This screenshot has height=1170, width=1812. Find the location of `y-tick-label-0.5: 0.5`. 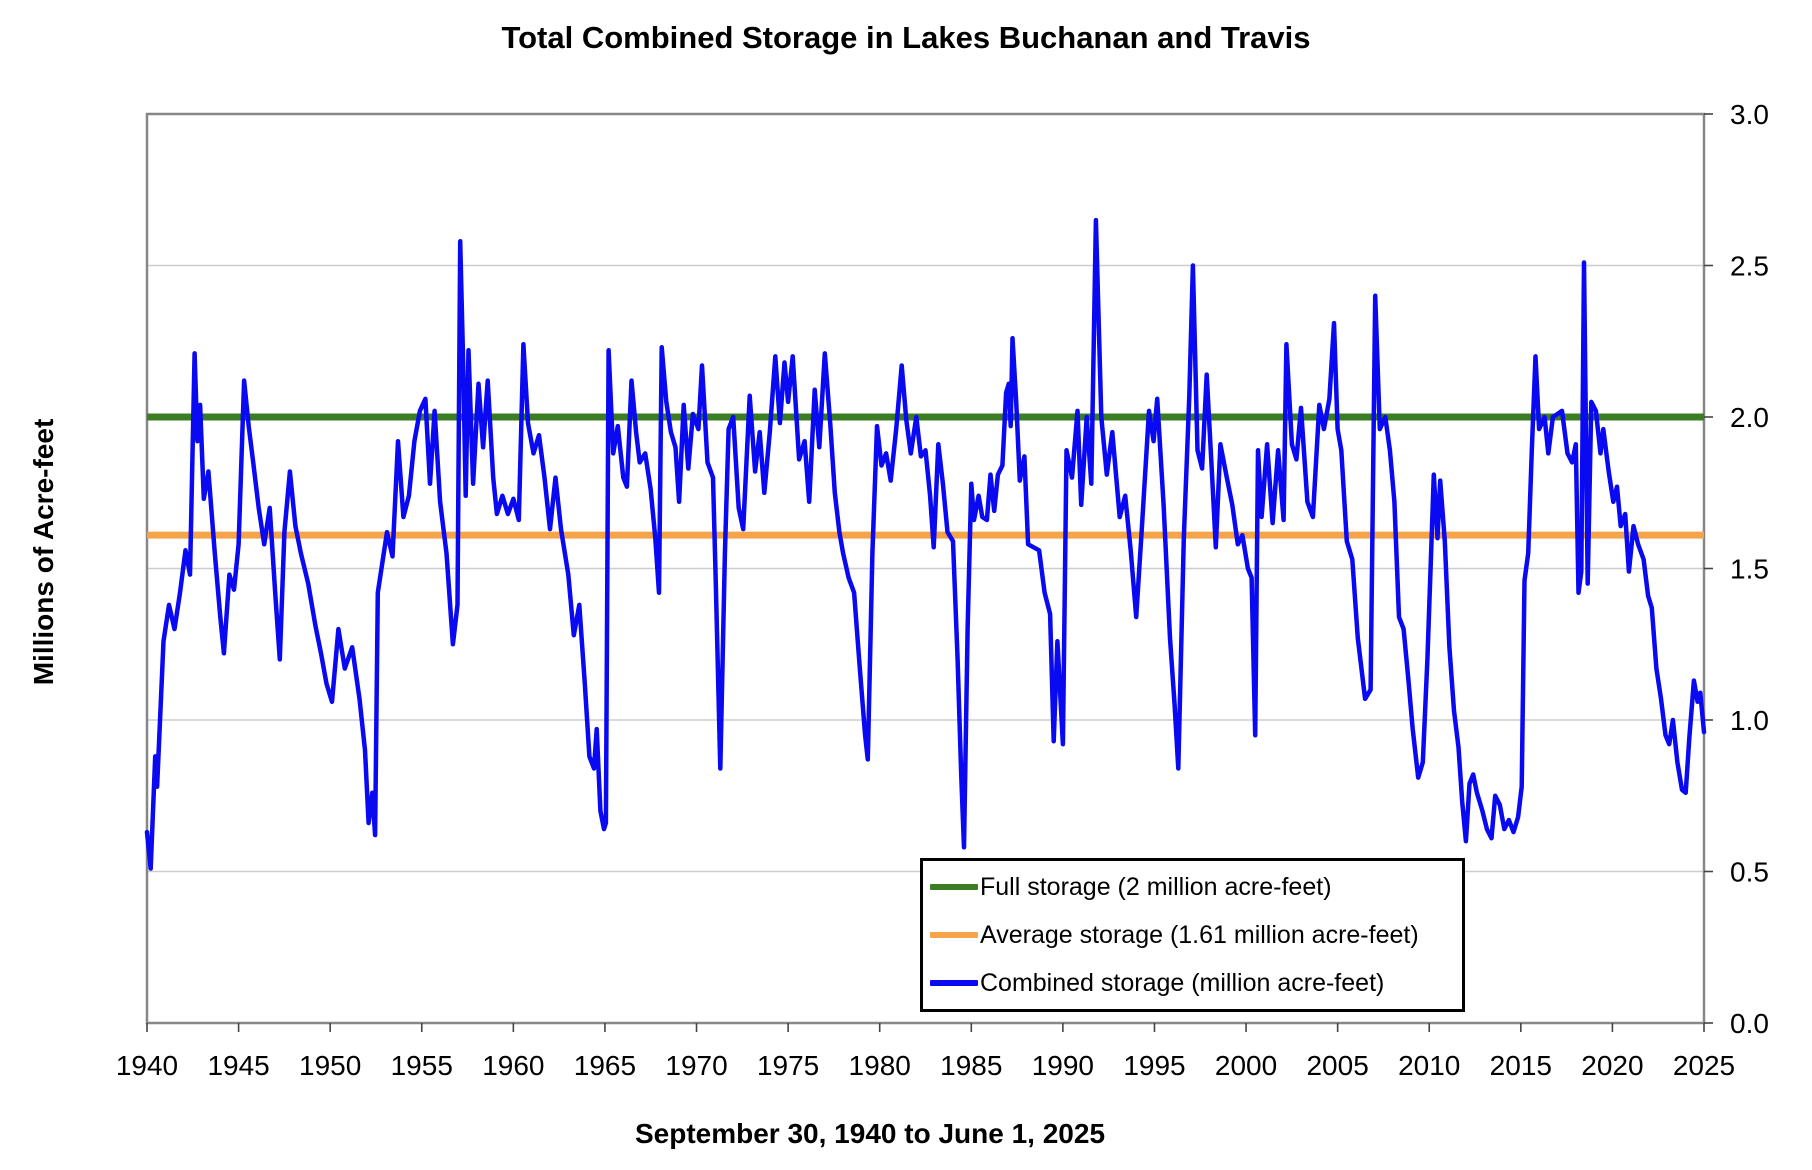

y-tick-label-0.5: 0.5 is located at coordinates (1749, 872).